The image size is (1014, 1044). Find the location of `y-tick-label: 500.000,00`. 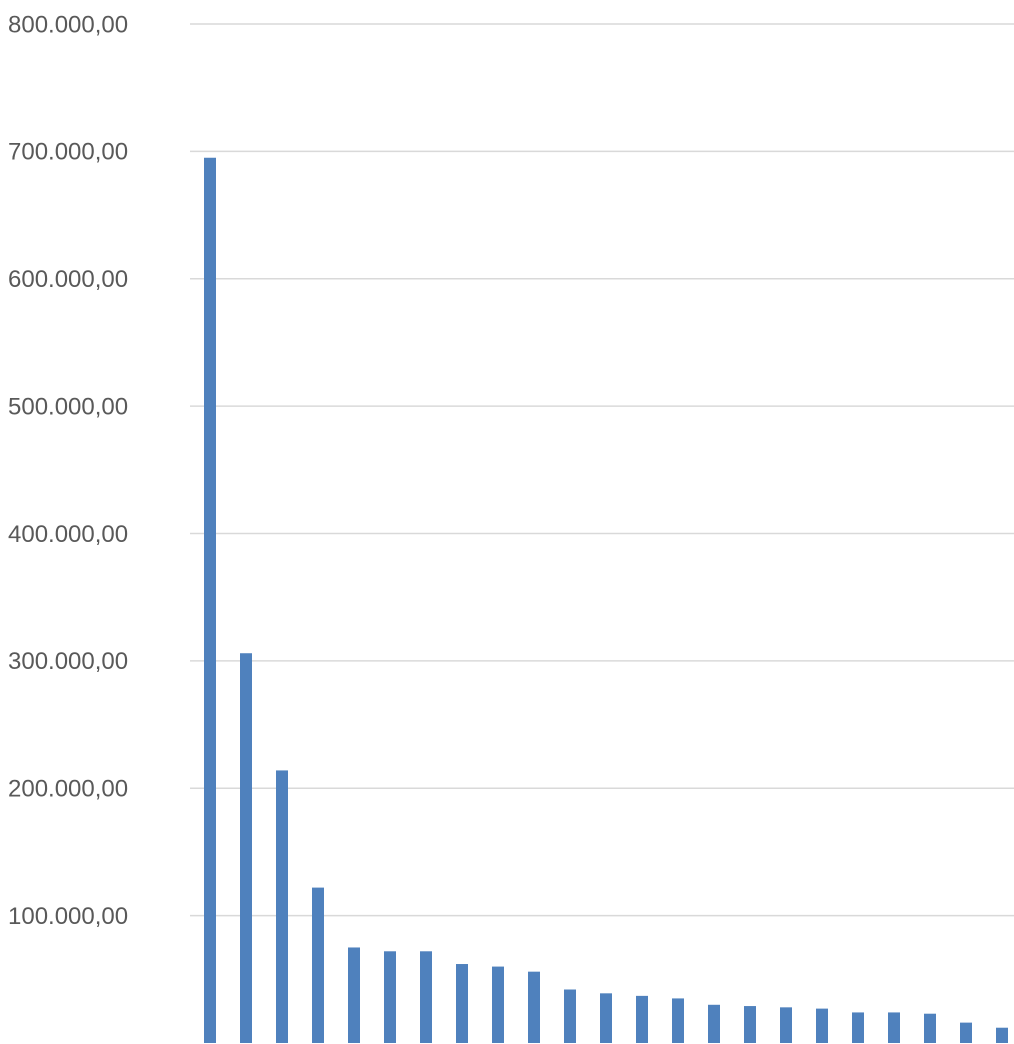

y-tick-label: 500.000,00 is located at coordinates (68, 406).